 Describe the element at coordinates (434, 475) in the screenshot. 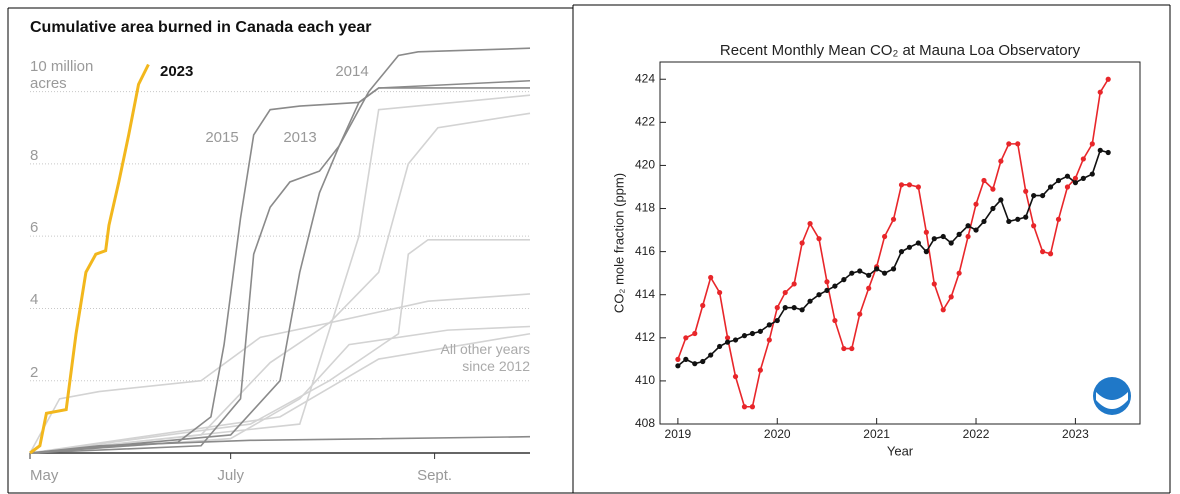

I see `x-tick-label: Sept.` at that location.